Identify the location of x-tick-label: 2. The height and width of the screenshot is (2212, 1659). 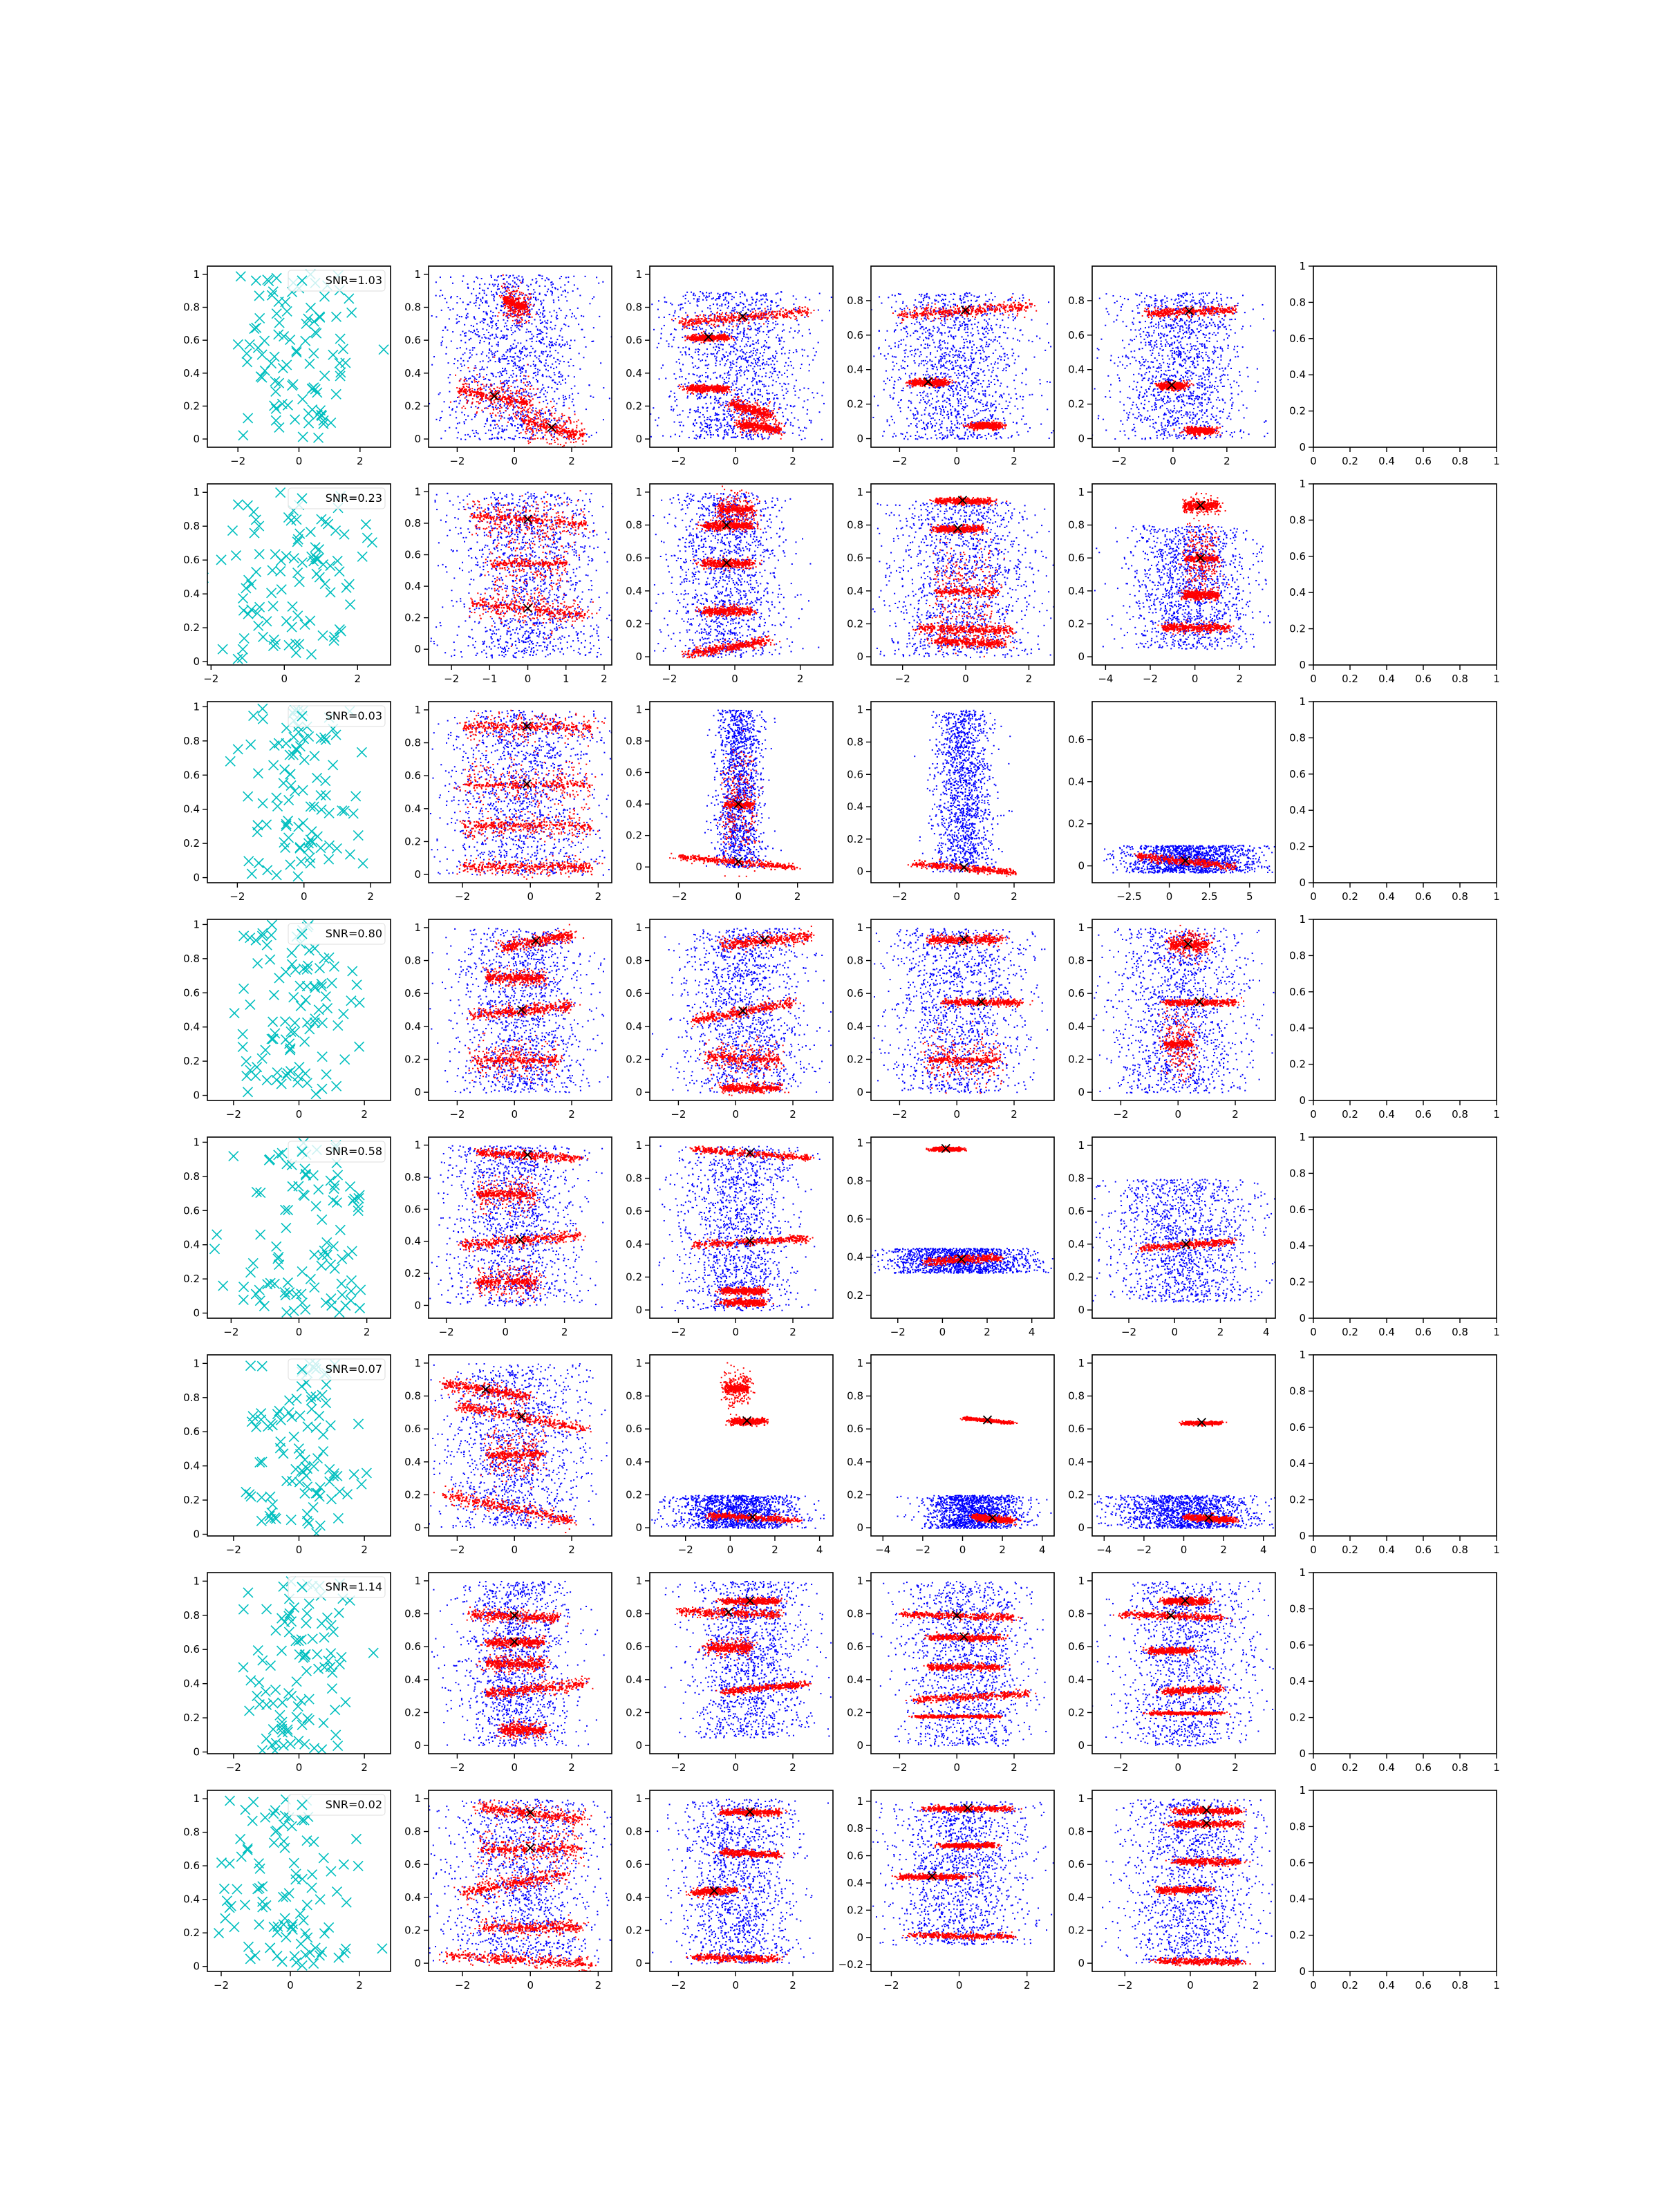
(571, 461).